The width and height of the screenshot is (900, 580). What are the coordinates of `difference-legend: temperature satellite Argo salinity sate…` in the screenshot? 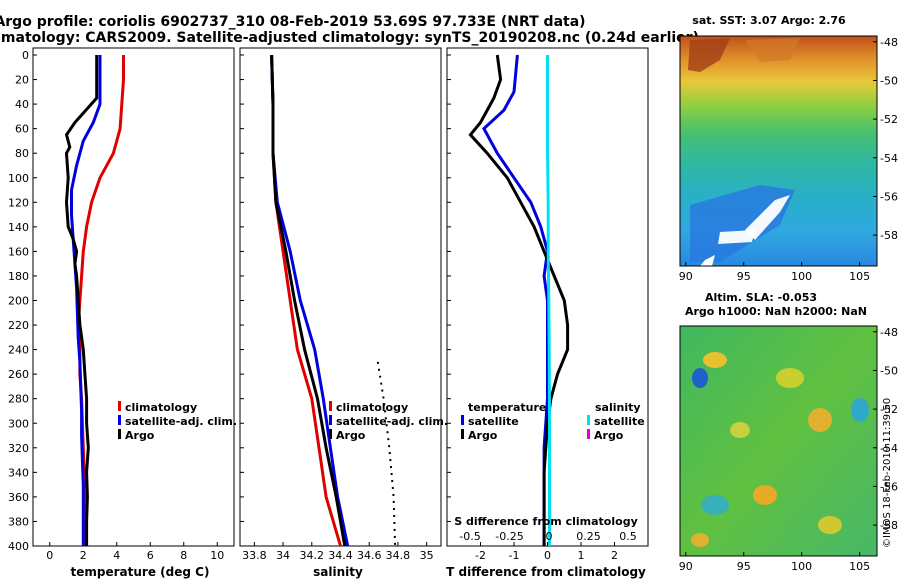 It's located at (553, 421).